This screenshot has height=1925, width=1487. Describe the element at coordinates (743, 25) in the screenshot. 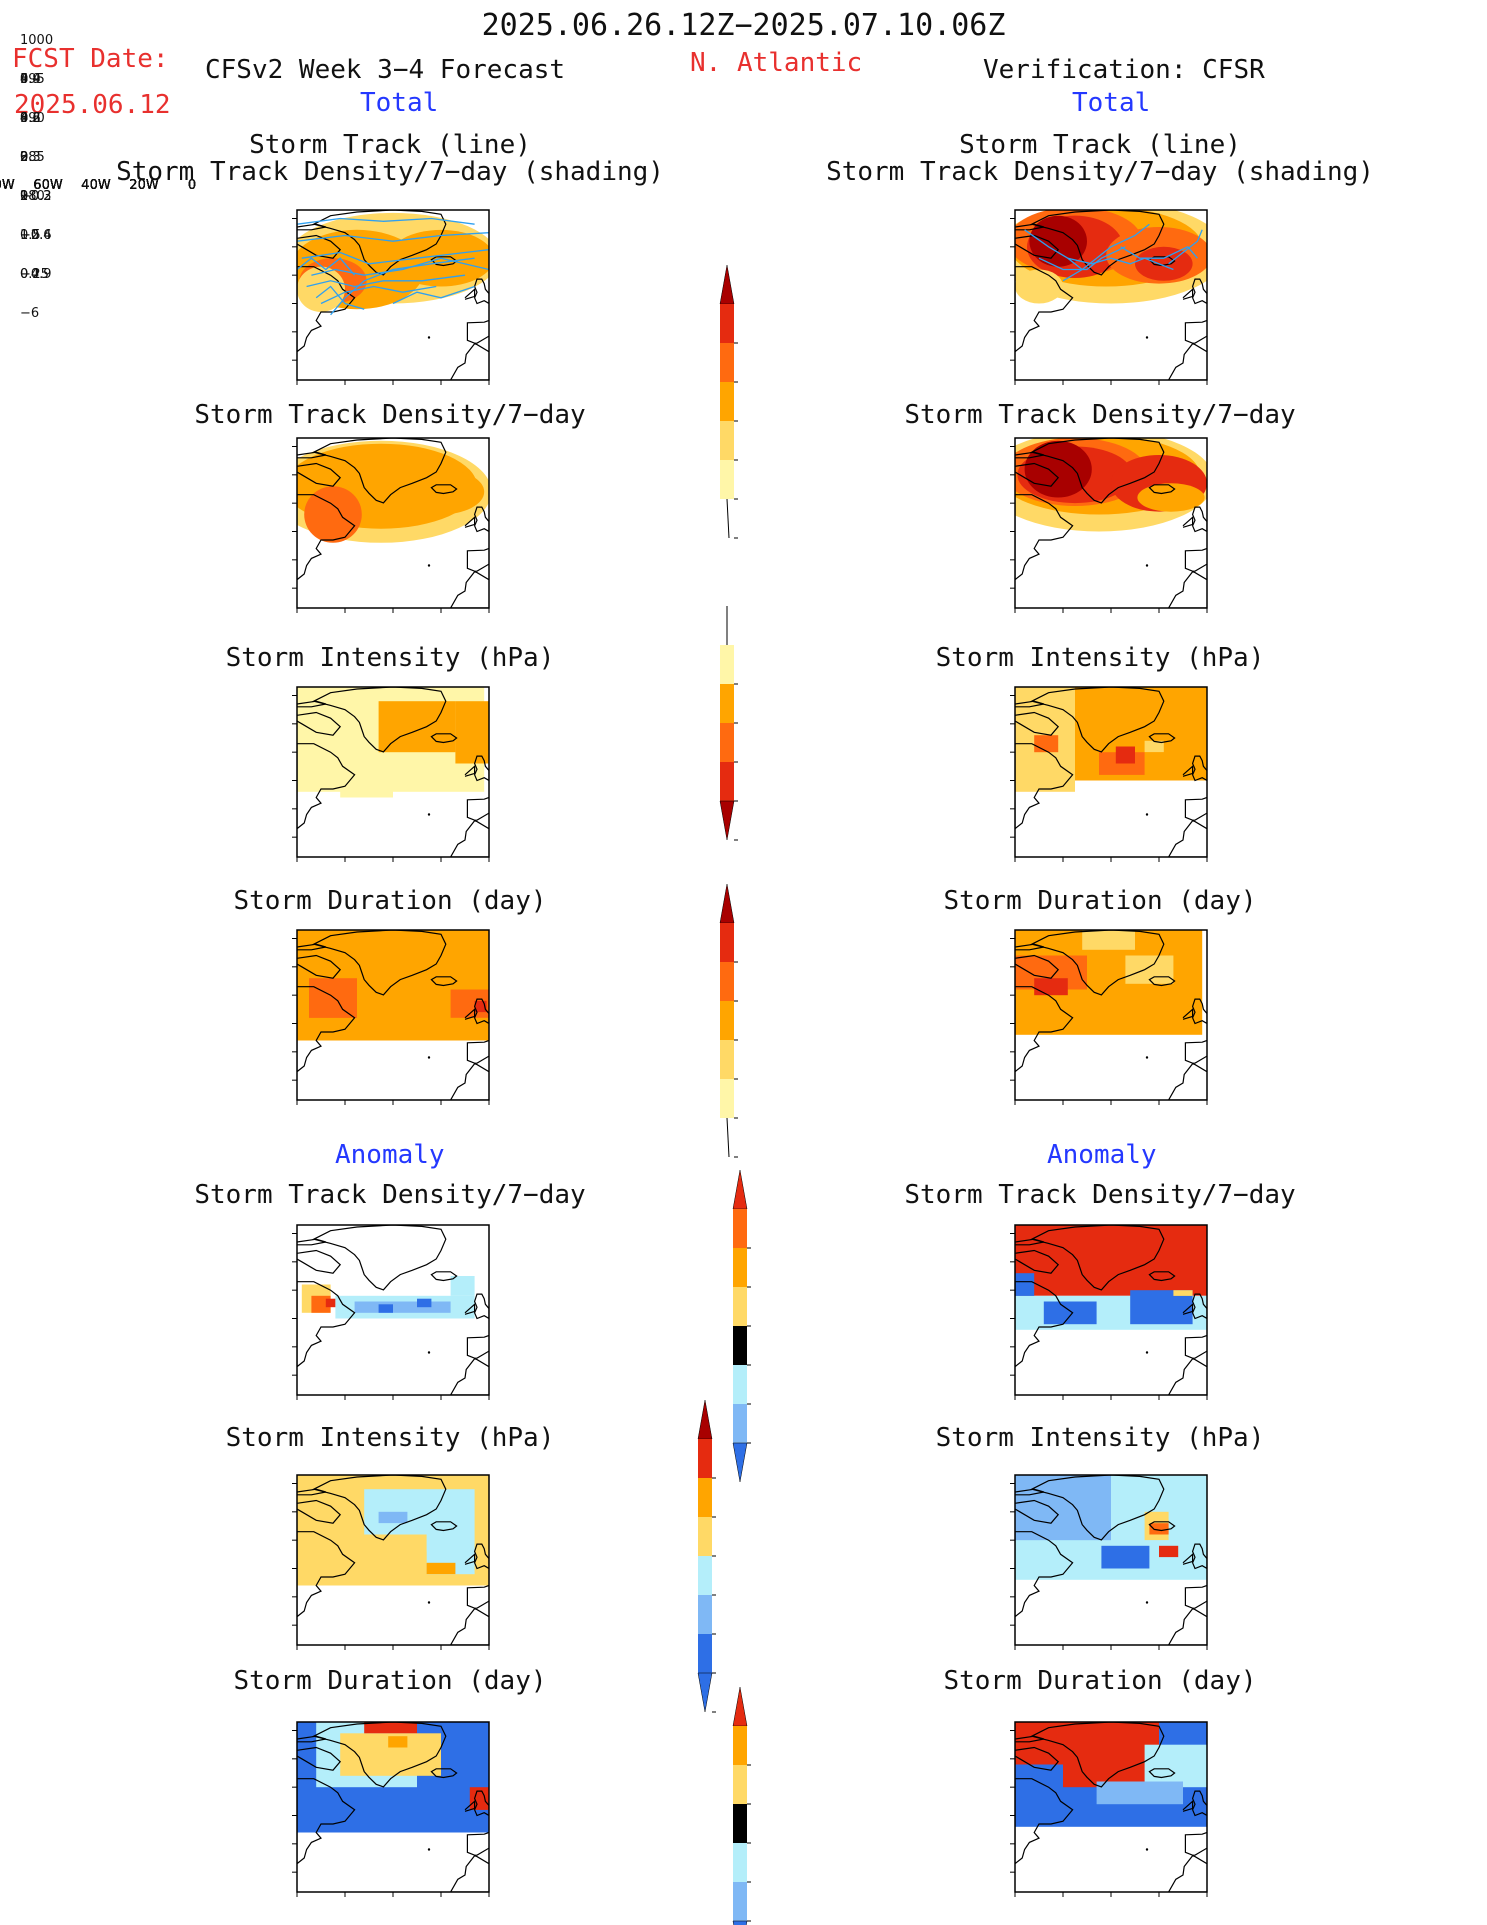

I see `date-range-title: 2025.06.26.12Z−2025.07.10.06Z` at that location.